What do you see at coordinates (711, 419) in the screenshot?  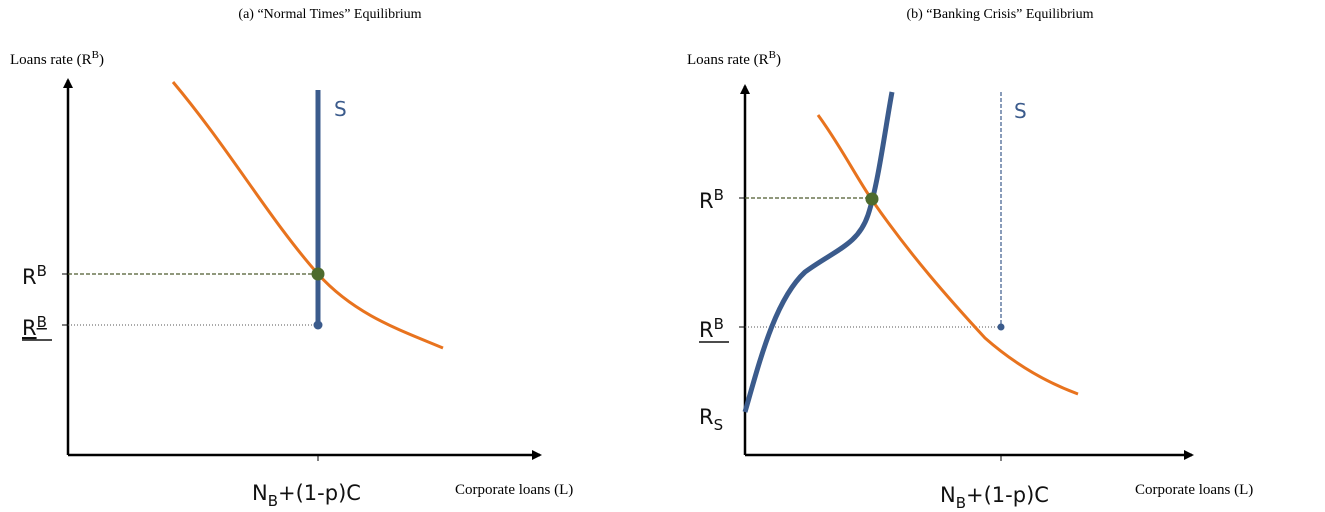 I see `safe-rate-label: RS` at bounding box center [711, 419].